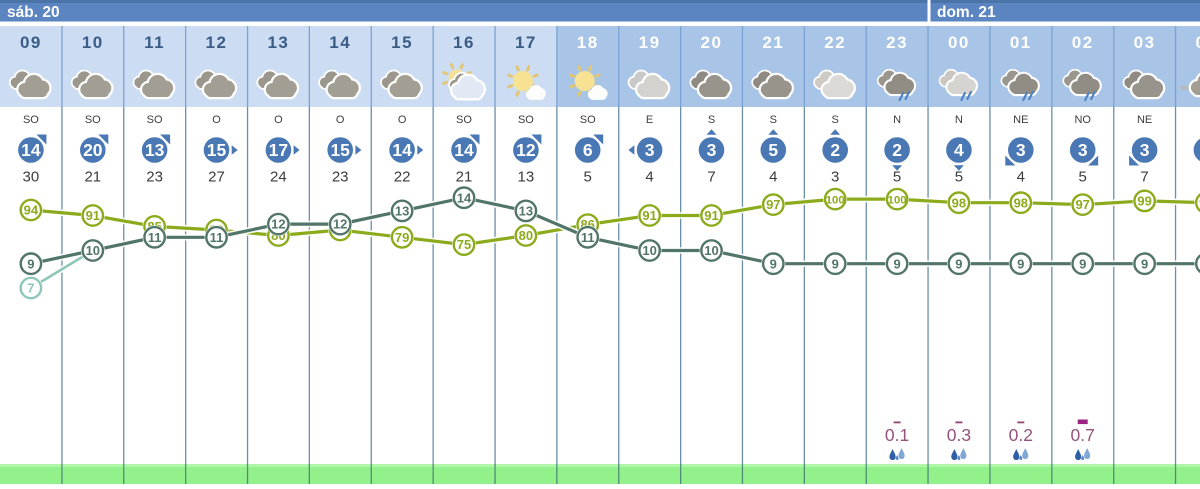  I want to click on svg-text: 6, so click(588, 150).